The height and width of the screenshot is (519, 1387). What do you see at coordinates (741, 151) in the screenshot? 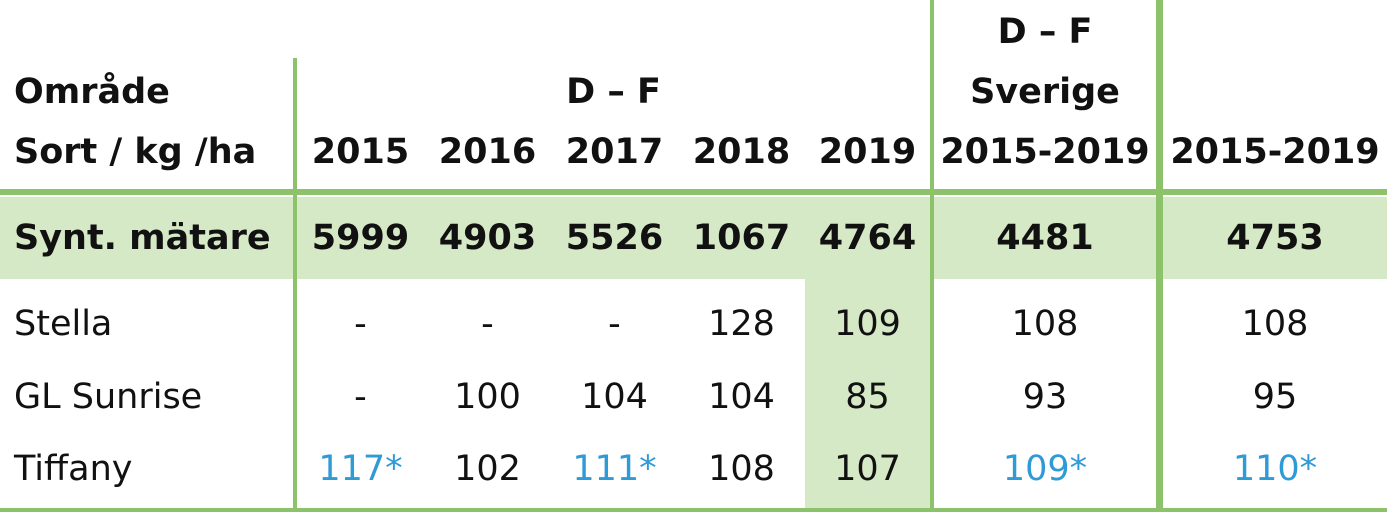
I see `header-year-2018: 2018` at bounding box center [741, 151].